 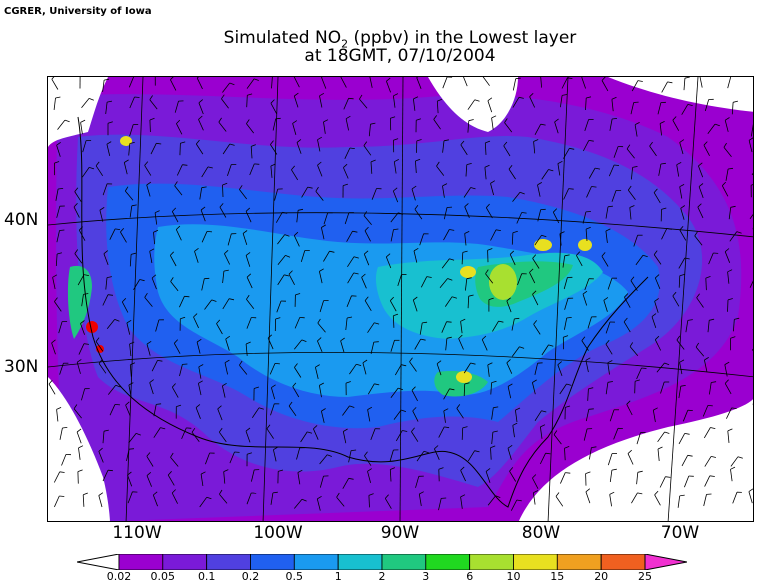 What do you see at coordinates (270, 299) in the screenshot?
I see `graticule-lon-100w` at bounding box center [270, 299].